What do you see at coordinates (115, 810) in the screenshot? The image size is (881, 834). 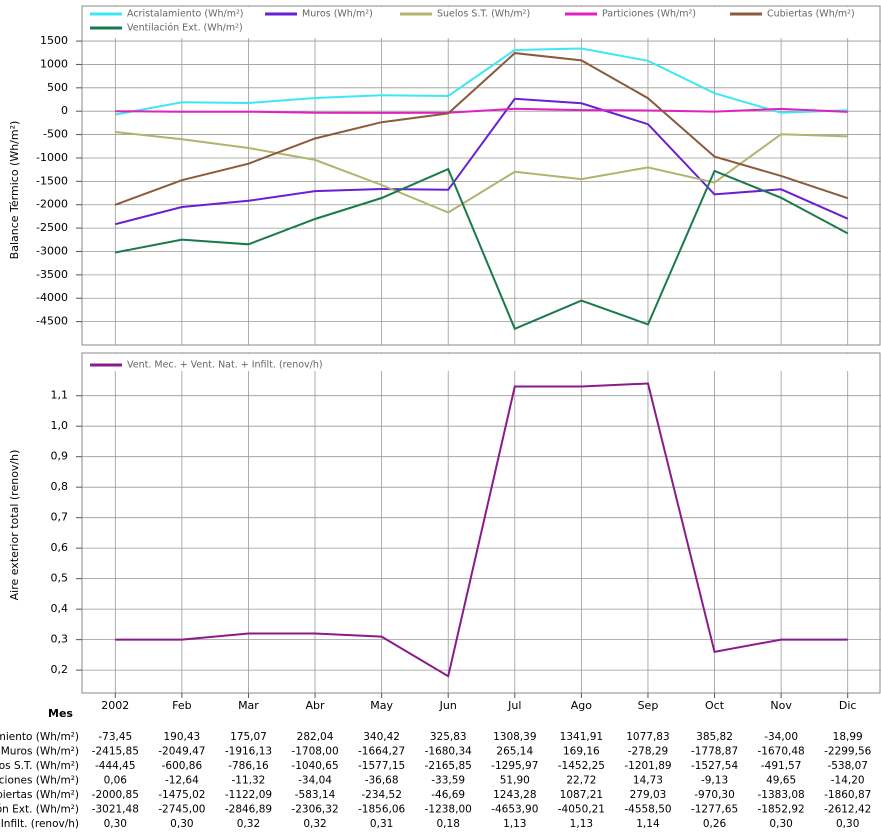 I see `table-cell: -3021,48` at bounding box center [115, 810].